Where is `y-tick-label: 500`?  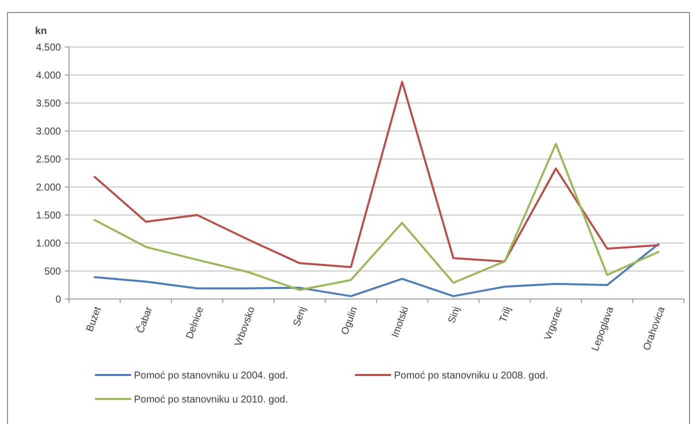 y-tick-label: 500 is located at coordinates (53, 272).